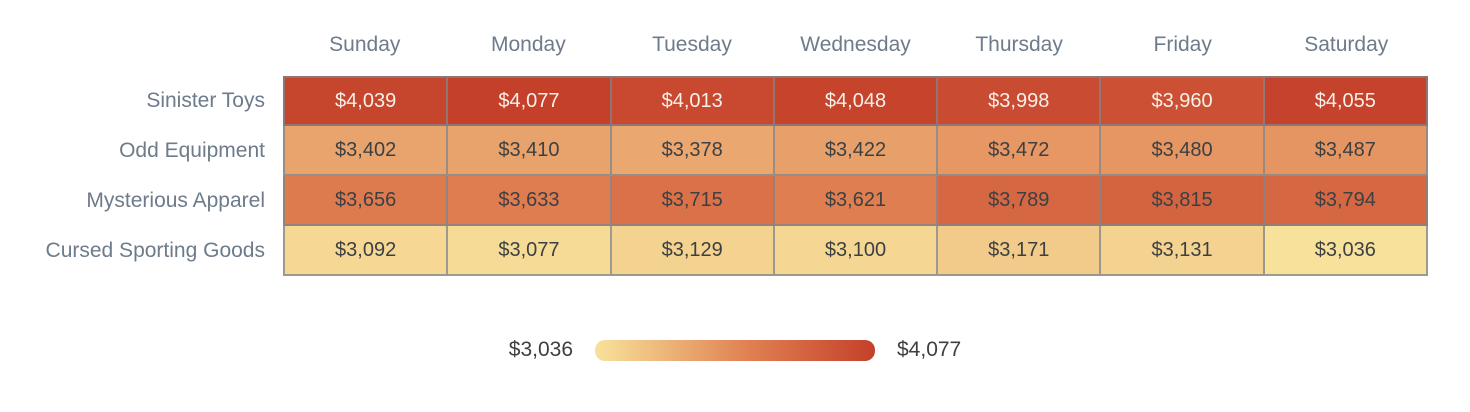  I want to click on row-label: Sinister Toys, so click(205, 100).